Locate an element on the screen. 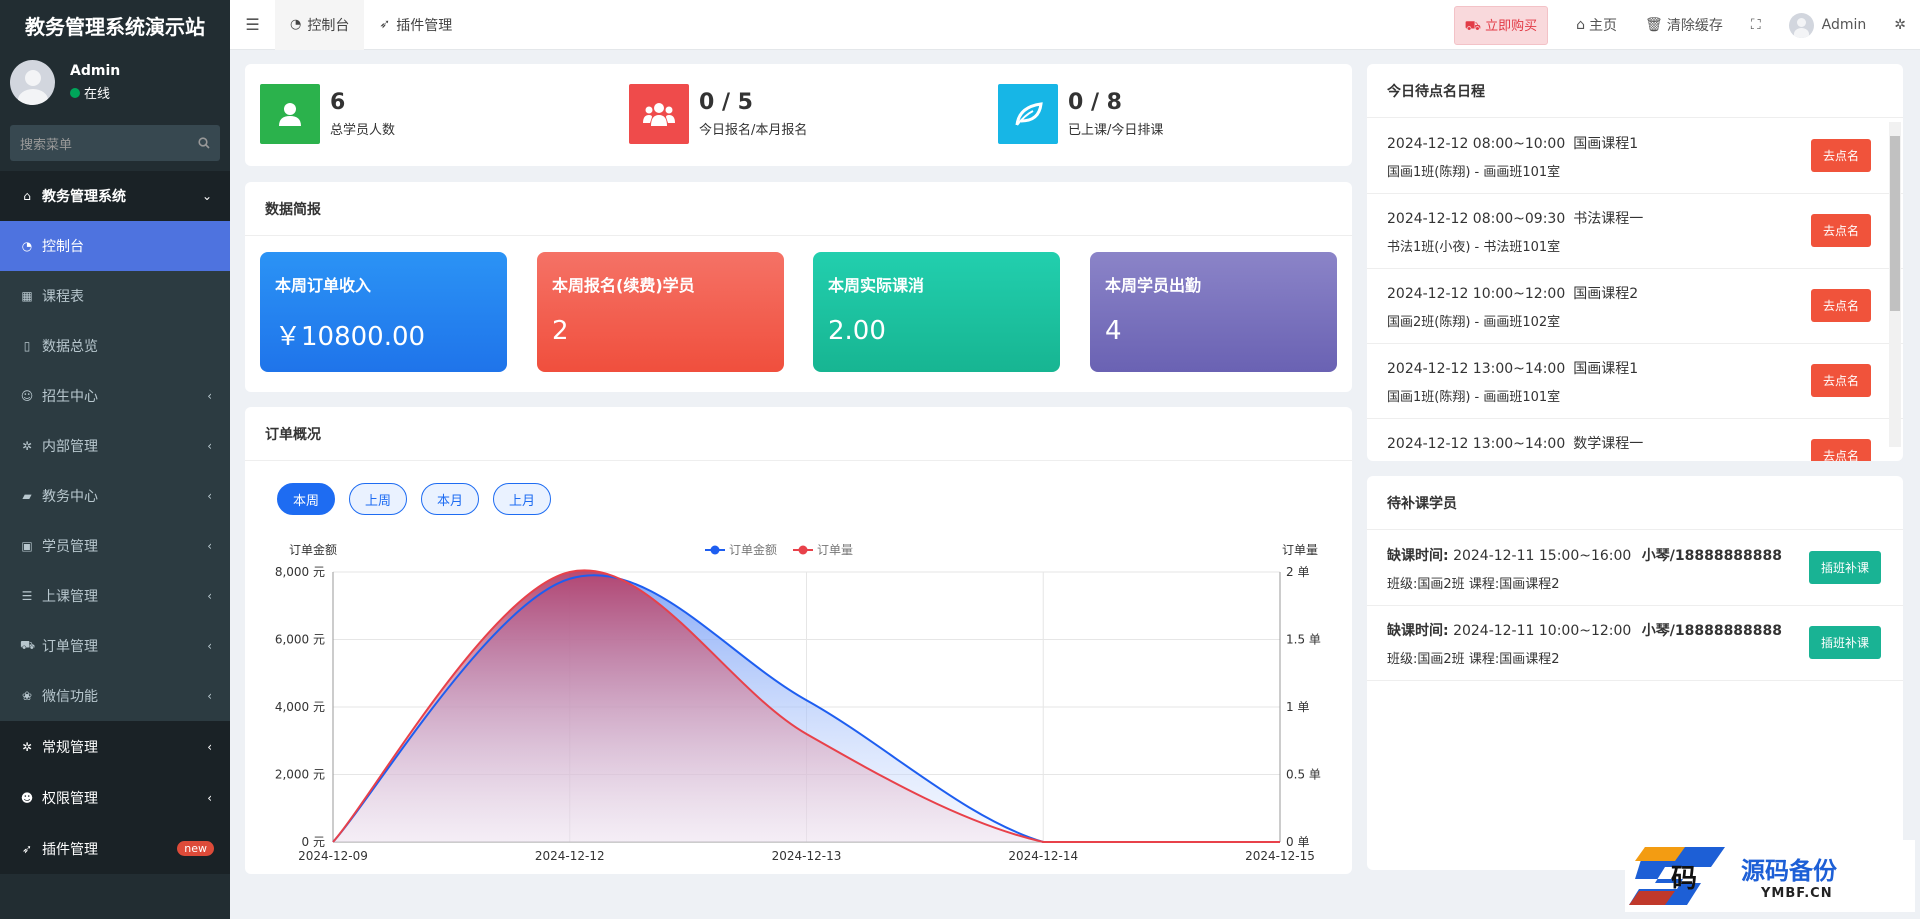 Image resolution: width=1920 pixels, height=919 pixels. group-icon: ☻ is located at coordinates (27, 797).